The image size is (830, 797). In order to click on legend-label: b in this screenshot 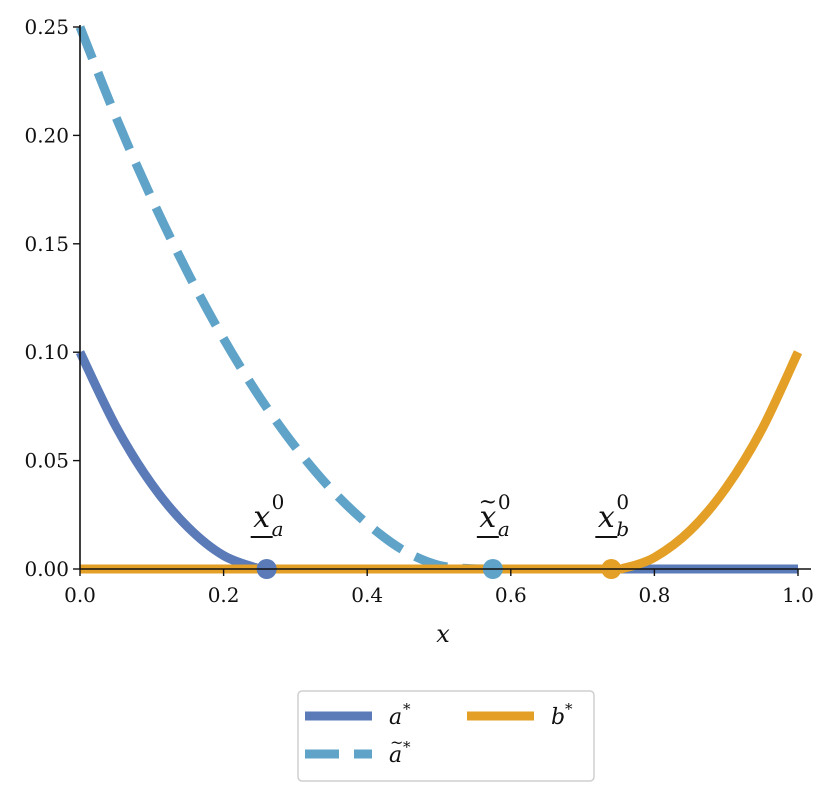, I will do `click(558, 717)`.